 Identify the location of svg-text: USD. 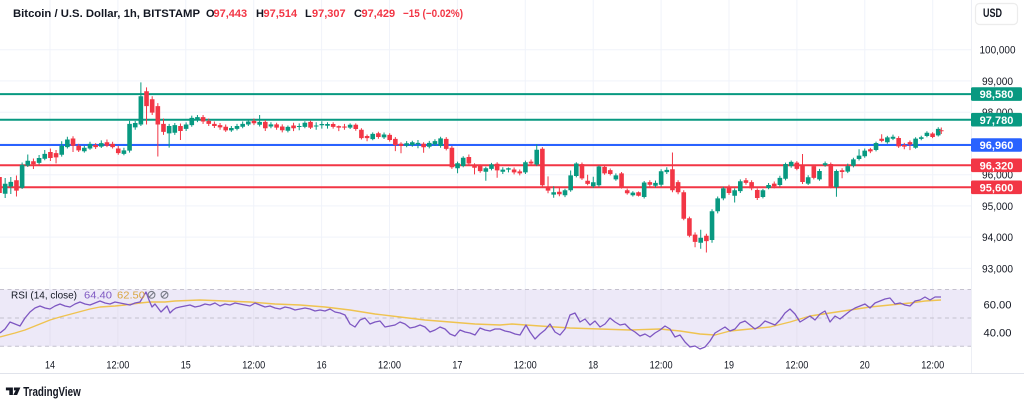
(992, 14).